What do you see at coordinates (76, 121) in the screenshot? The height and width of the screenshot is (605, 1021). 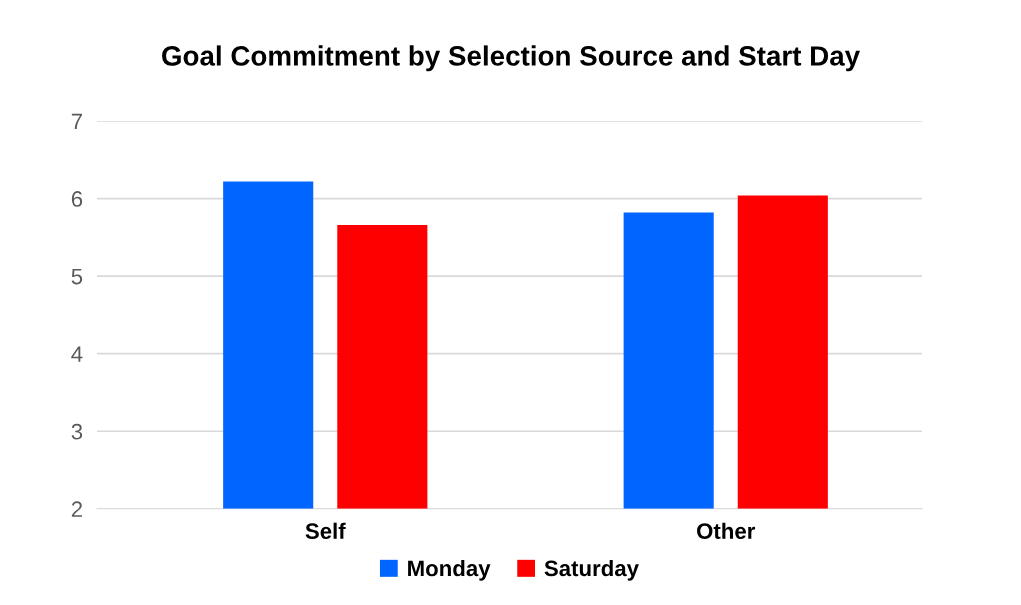 I see `y-tick-label: 7` at bounding box center [76, 121].